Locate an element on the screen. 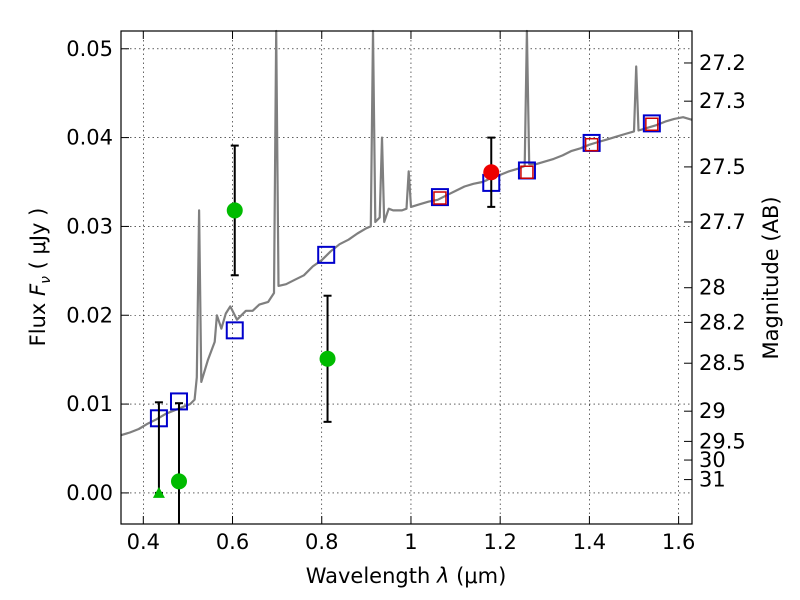 This screenshot has width=800, height=600. mag-tick-label: 31 is located at coordinates (712, 480).